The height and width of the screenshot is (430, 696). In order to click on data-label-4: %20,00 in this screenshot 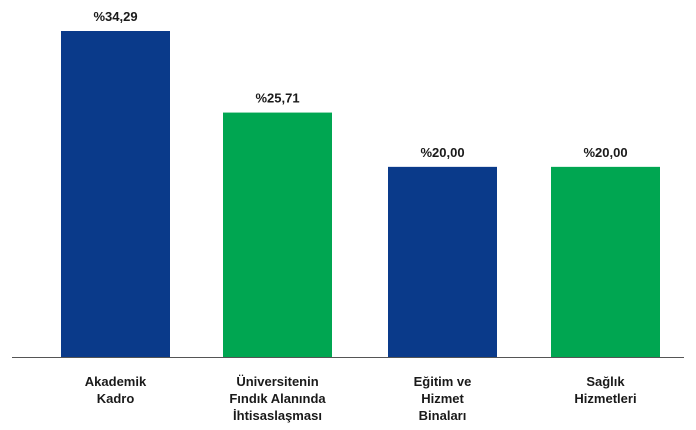, I will do `click(605, 152)`.